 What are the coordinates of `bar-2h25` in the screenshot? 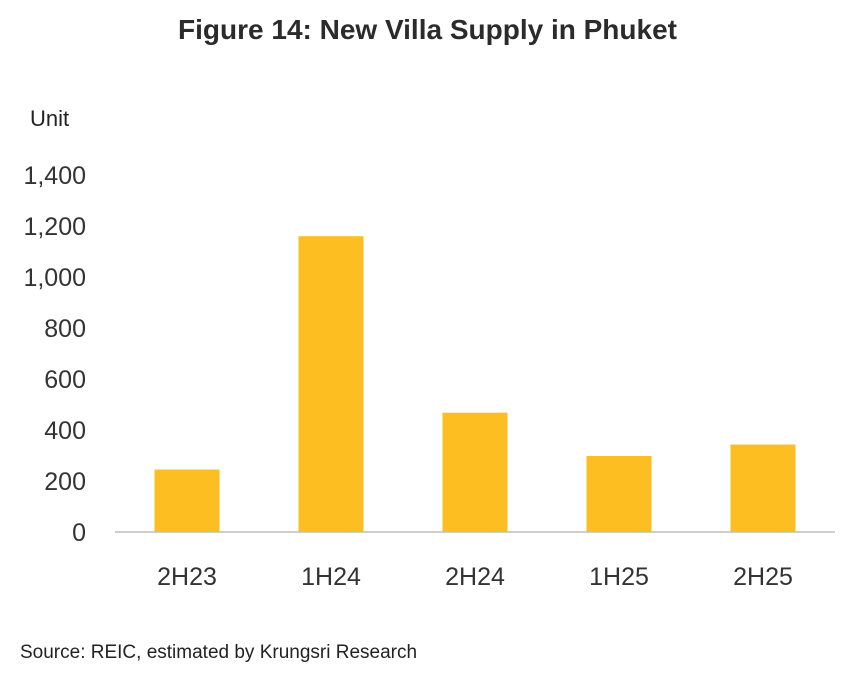 It's located at (763, 488).